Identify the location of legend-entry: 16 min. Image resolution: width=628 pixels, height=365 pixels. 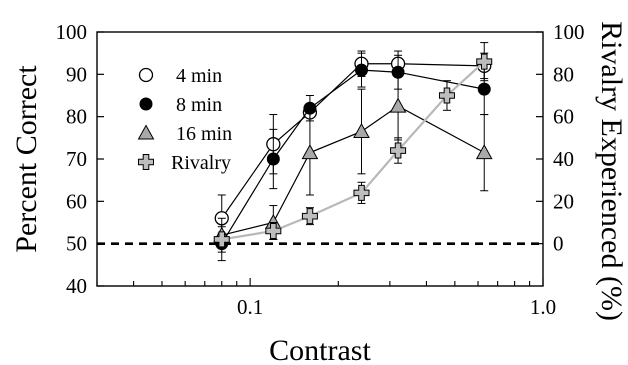
(184, 134).